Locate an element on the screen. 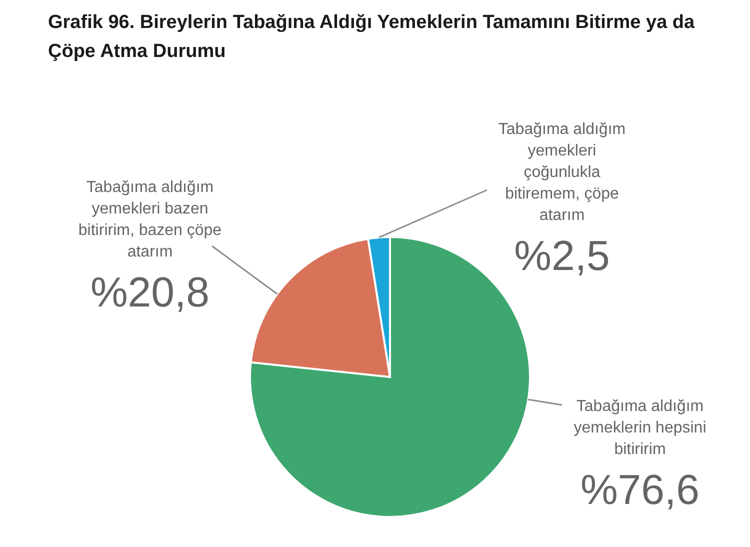  chart-title: Grafik 96. Bireylerin Tabağına Aldığı Yemeklerin Tamamını Bitirme ya da Çöpe Atma Durumu is located at coordinates (372, 37).